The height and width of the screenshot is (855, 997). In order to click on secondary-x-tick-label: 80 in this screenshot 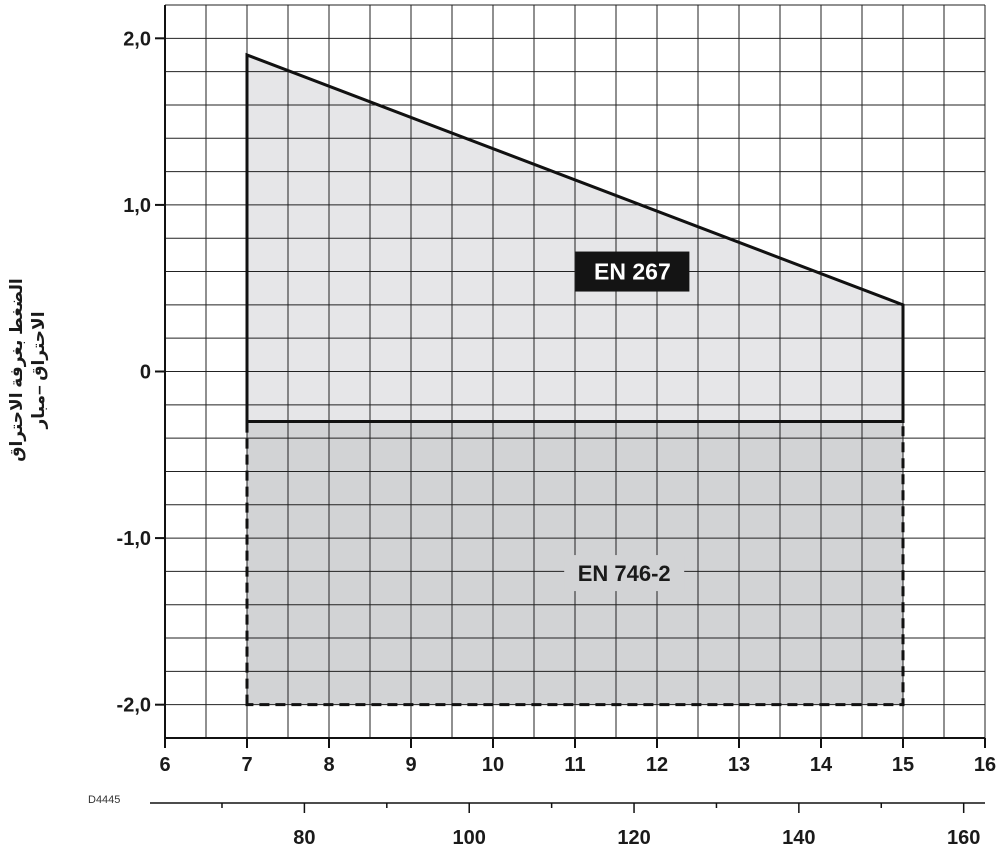, I will do `click(304, 838)`.